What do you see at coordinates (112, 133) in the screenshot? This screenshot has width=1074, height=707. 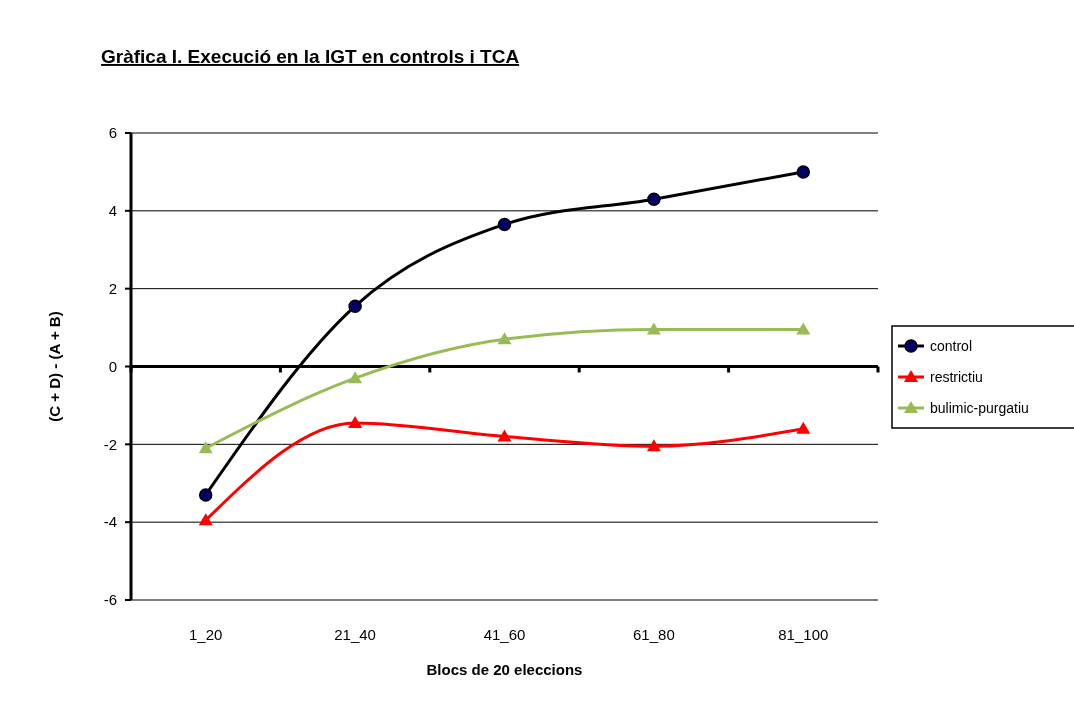 I see `y-tick-label: 6` at bounding box center [112, 133].